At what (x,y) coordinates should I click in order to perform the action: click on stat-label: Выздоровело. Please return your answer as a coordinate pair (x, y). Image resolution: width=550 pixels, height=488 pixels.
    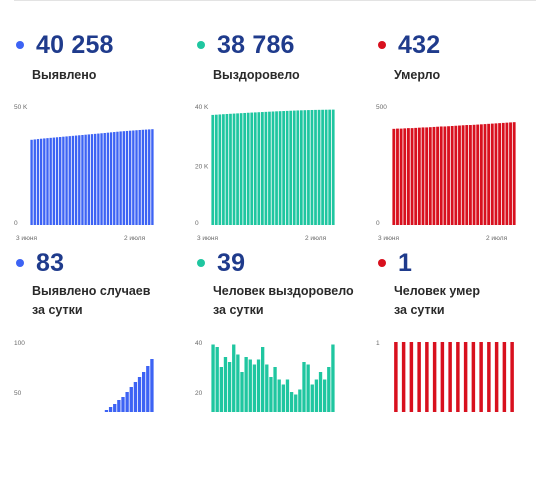
    Looking at the image, I should click on (256, 75).